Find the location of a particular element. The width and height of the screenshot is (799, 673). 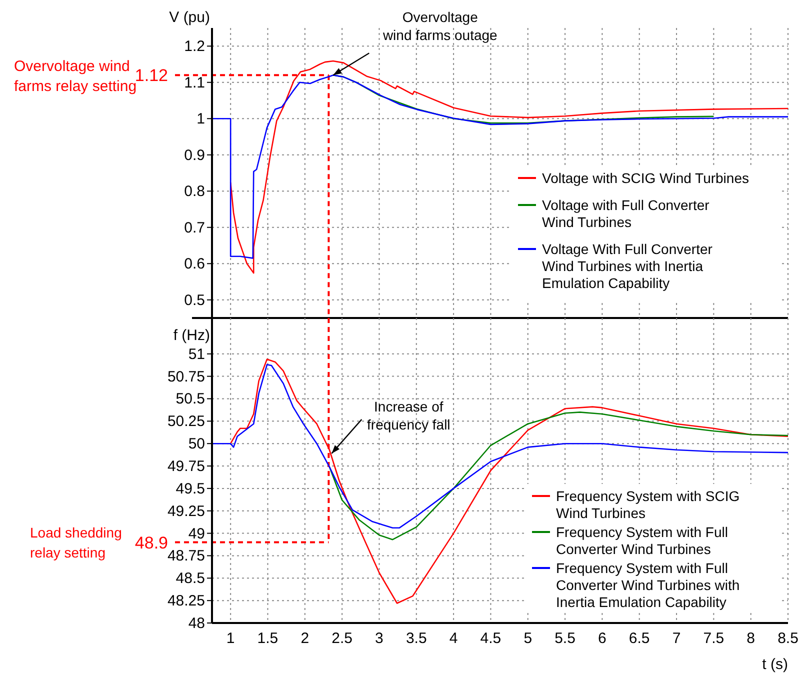

x-tick-label: 6 is located at coordinates (602, 638).